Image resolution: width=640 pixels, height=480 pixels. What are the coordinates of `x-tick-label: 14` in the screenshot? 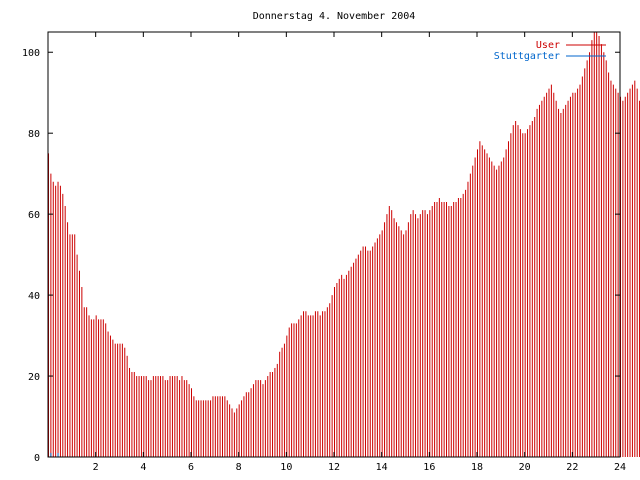 It's located at (382, 467).